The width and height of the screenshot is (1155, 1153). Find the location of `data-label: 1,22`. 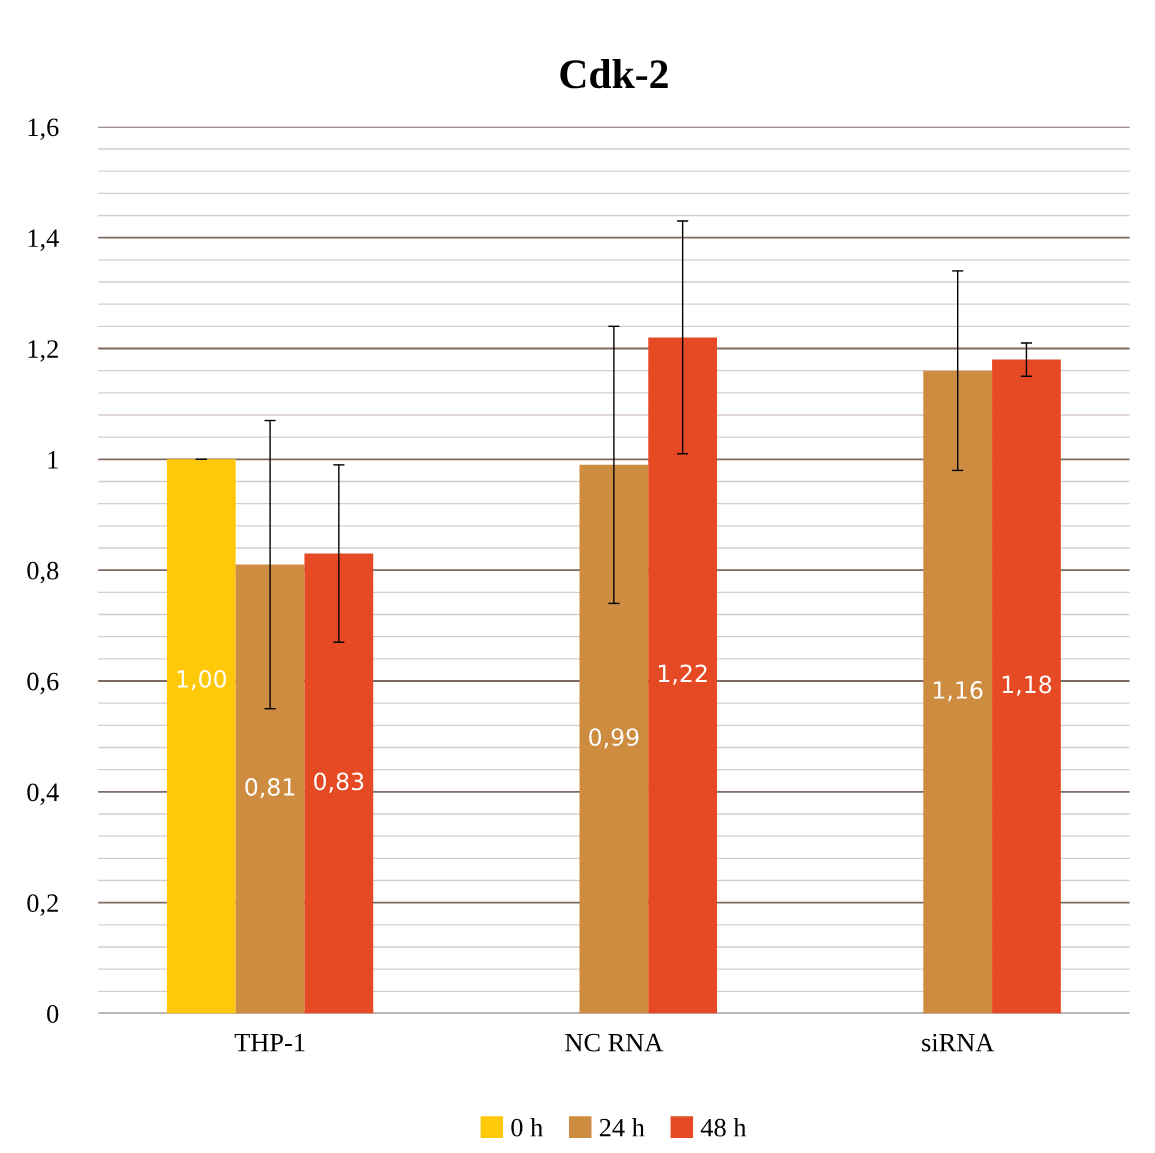

data-label: 1,22 is located at coordinates (682, 674).